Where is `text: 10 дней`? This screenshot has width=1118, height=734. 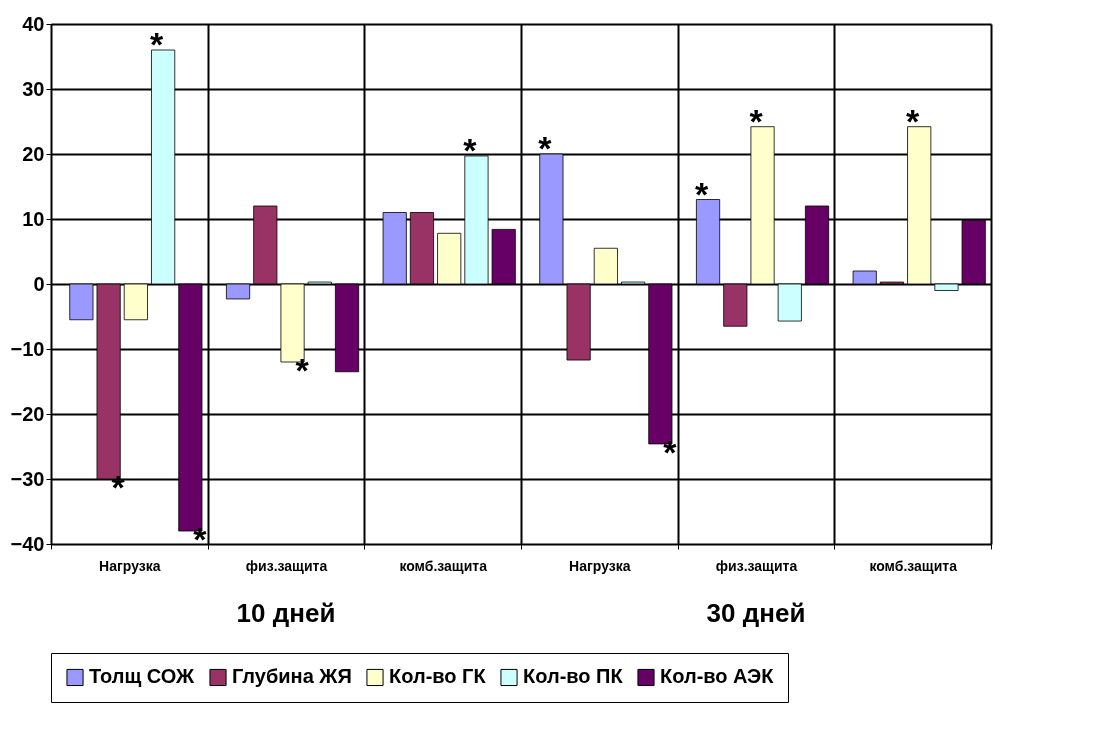
text: 10 дней is located at coordinates (286, 613).